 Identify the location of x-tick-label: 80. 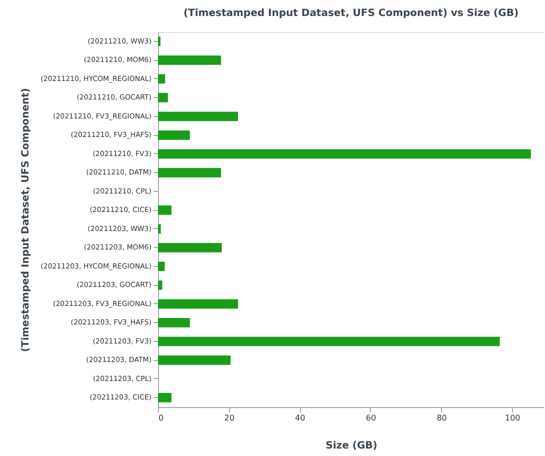
(441, 418).